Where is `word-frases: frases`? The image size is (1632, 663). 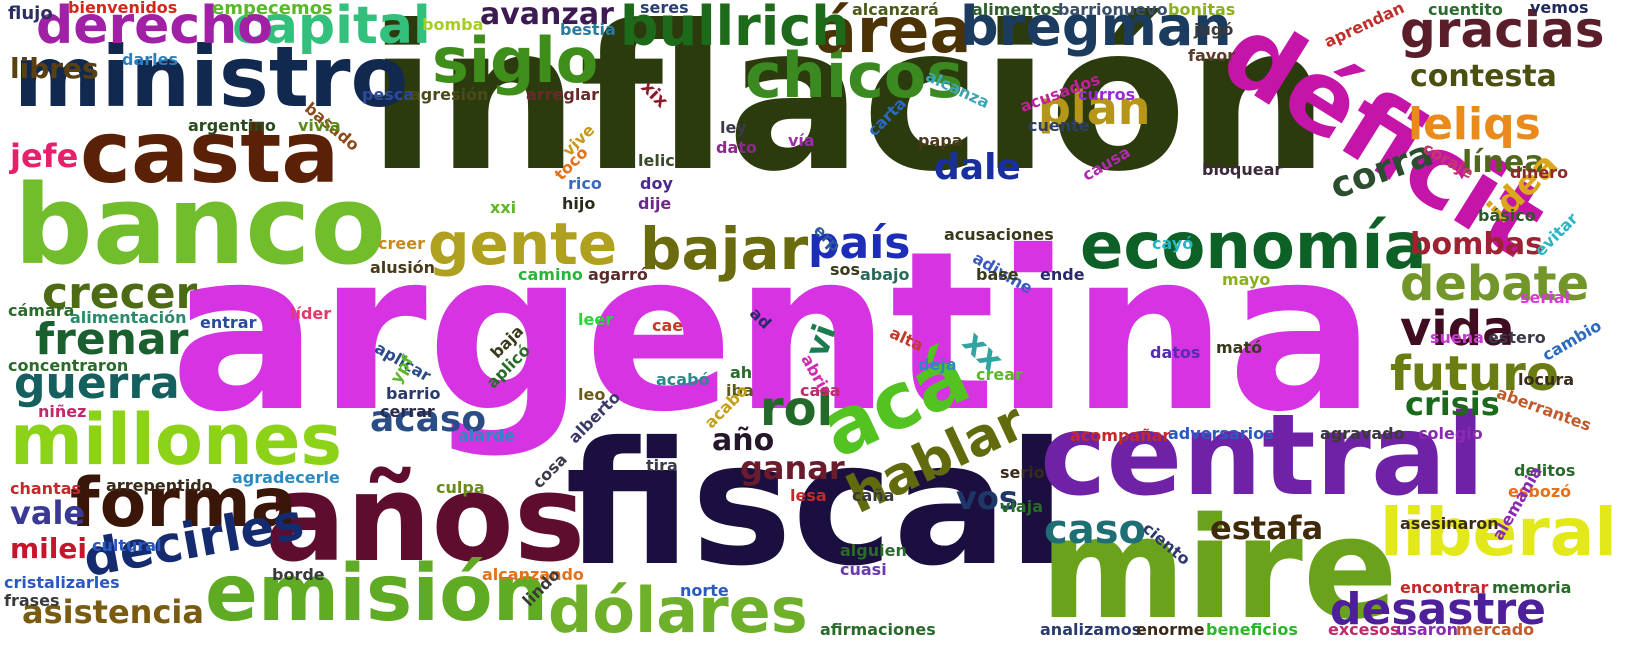
word-frases: frases is located at coordinates (32, 600).